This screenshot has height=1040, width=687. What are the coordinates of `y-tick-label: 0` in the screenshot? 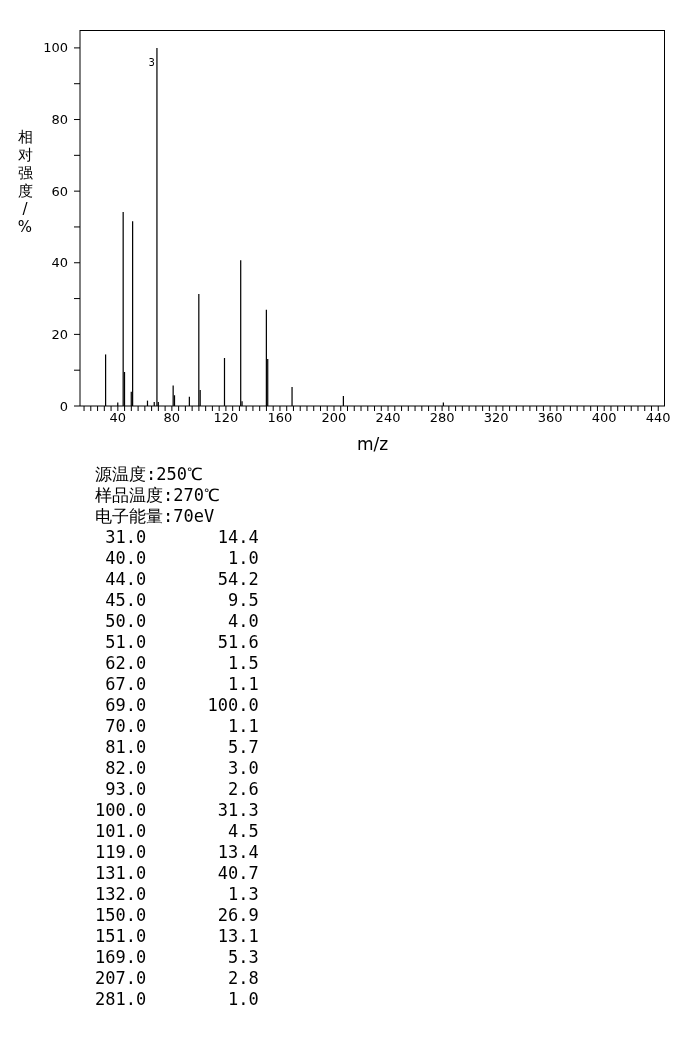 It's located at (63, 406).